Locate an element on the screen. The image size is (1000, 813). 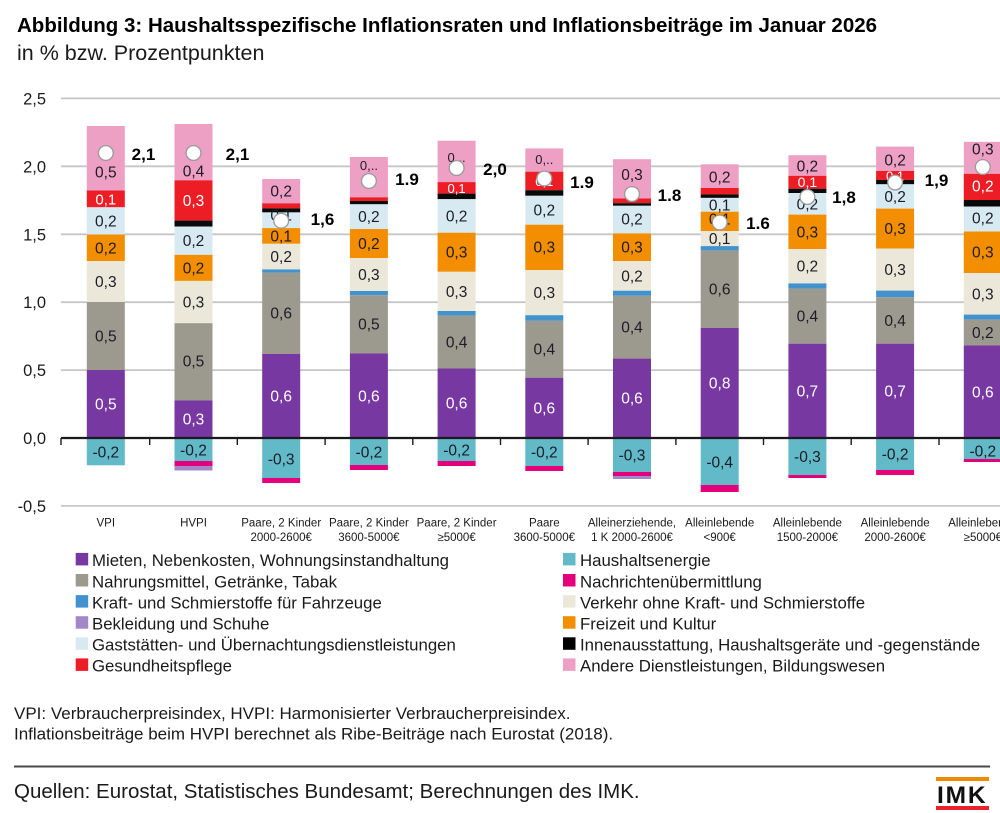
svg-text: 1,6 is located at coordinates (323, 219).